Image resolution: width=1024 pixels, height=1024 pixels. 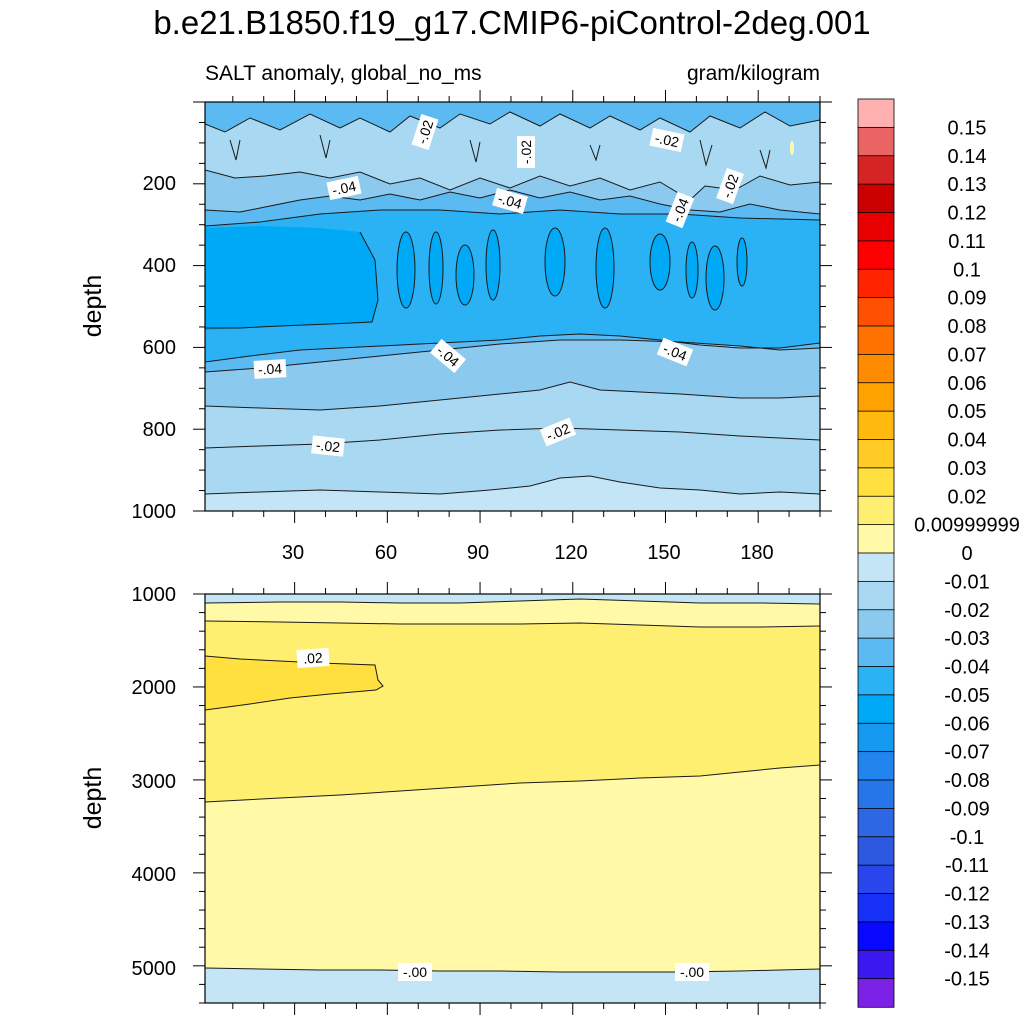 What do you see at coordinates (967, 724) in the screenshot?
I see `colorbar-label: -0.06` at bounding box center [967, 724].